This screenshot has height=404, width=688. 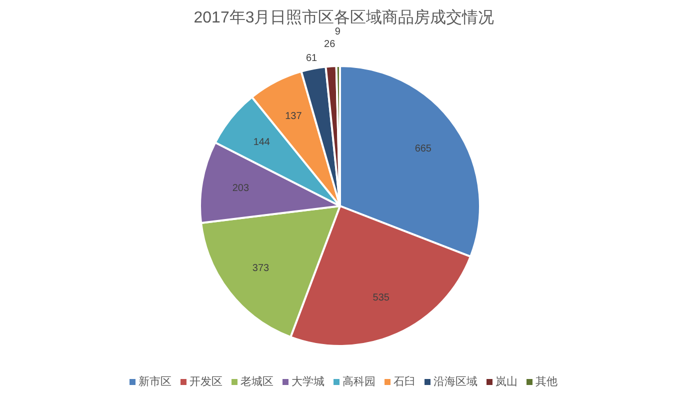 I want to click on data-label: 144, so click(x=261, y=142).